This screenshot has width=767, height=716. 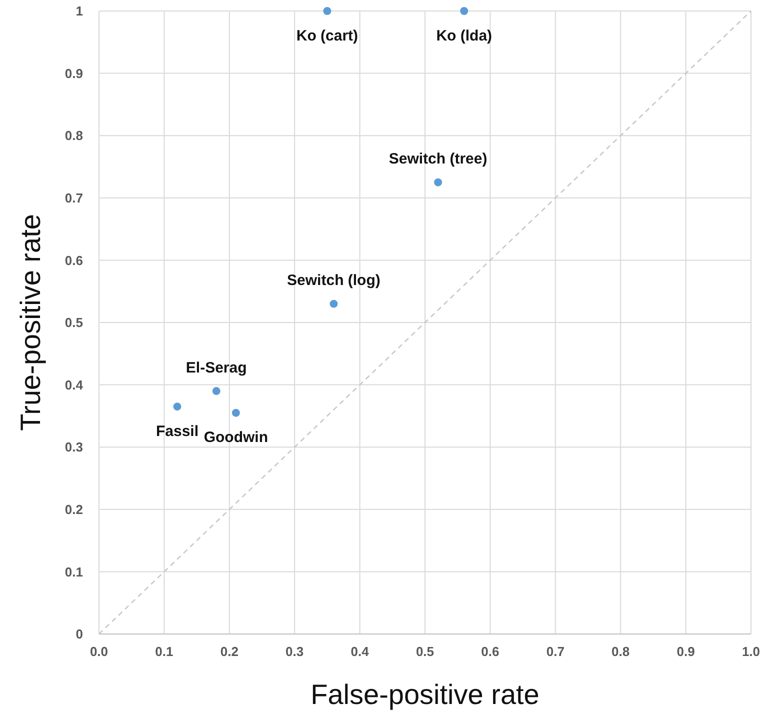 What do you see at coordinates (73, 136) in the screenshot?
I see `y-tick-label: 0.8` at bounding box center [73, 136].